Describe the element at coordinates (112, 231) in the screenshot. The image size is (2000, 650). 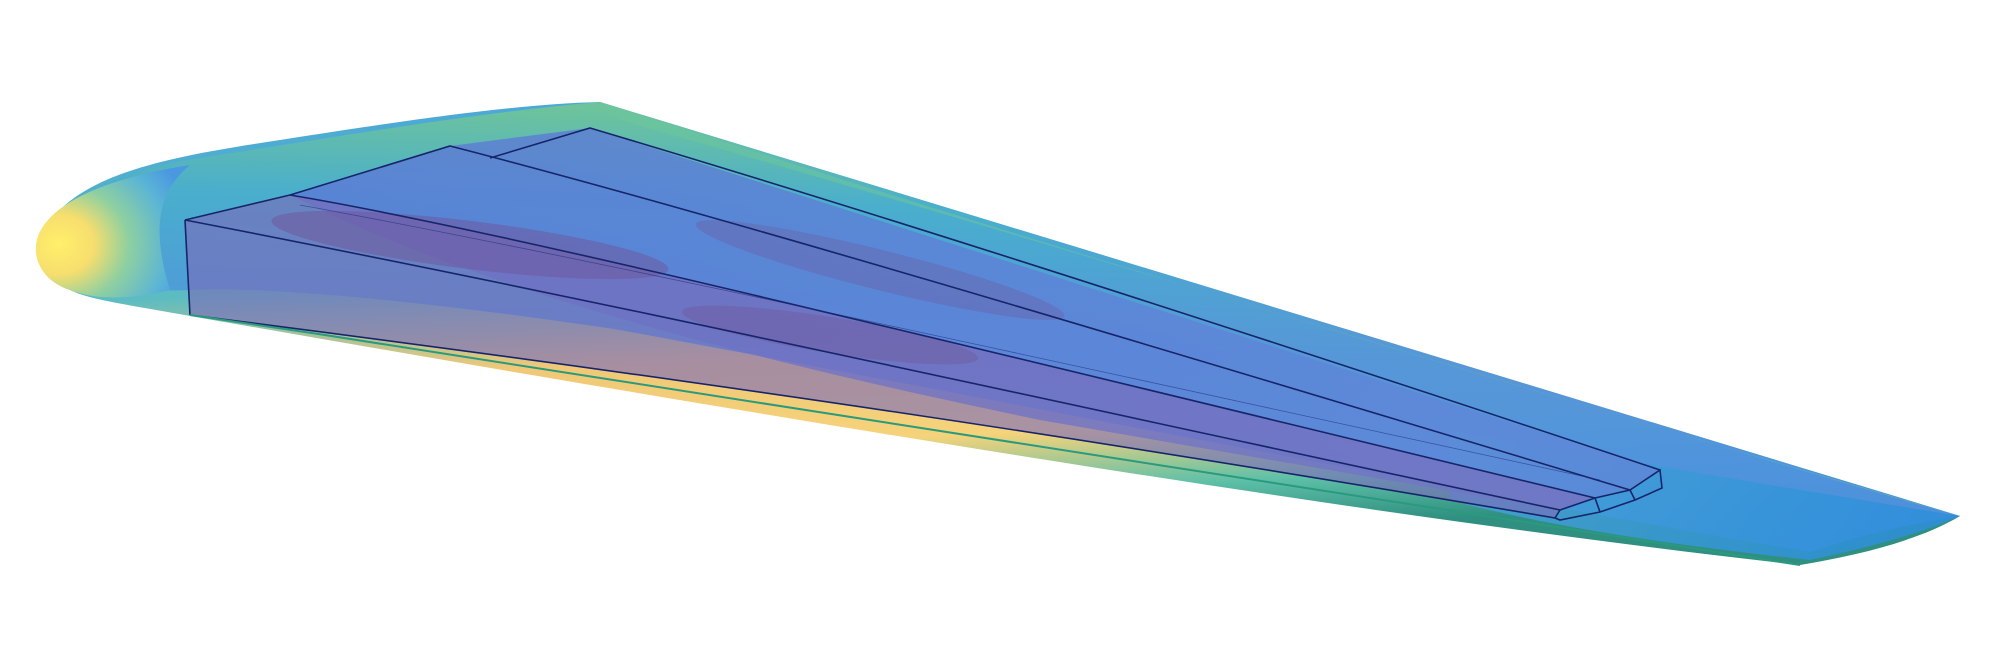
I see `leading-edge-nose` at that location.